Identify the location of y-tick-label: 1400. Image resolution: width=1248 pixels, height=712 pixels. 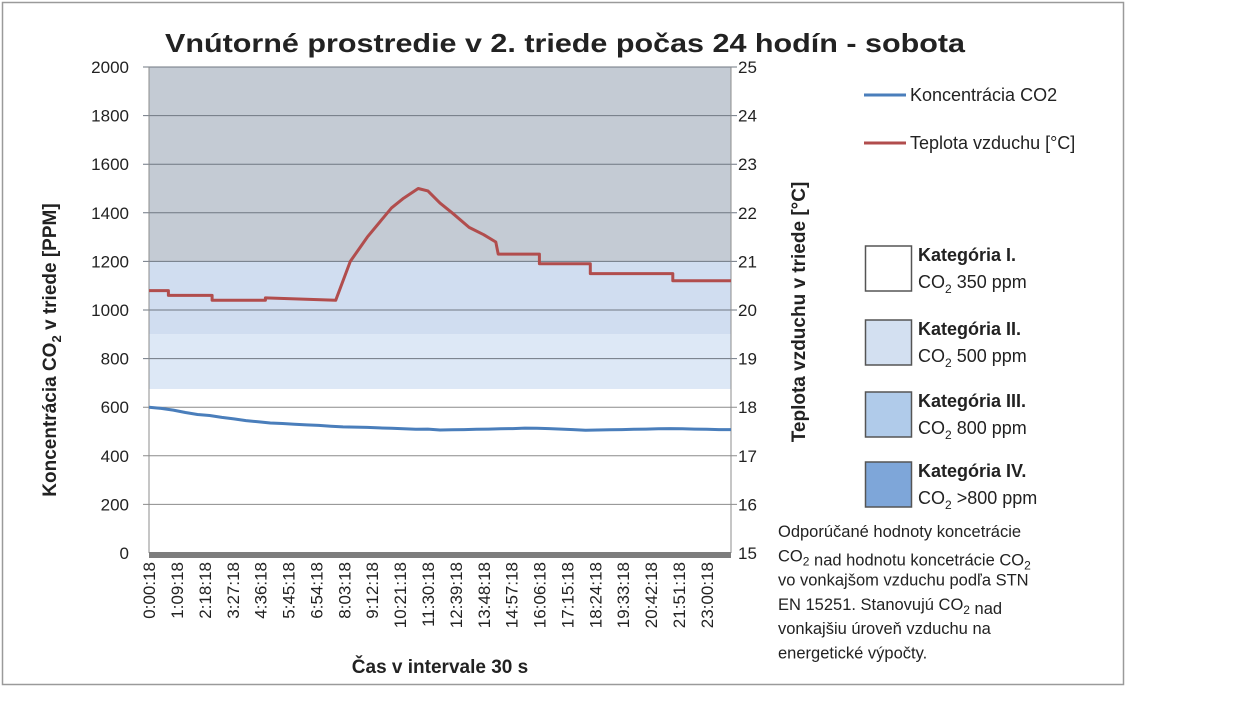
(110, 213).